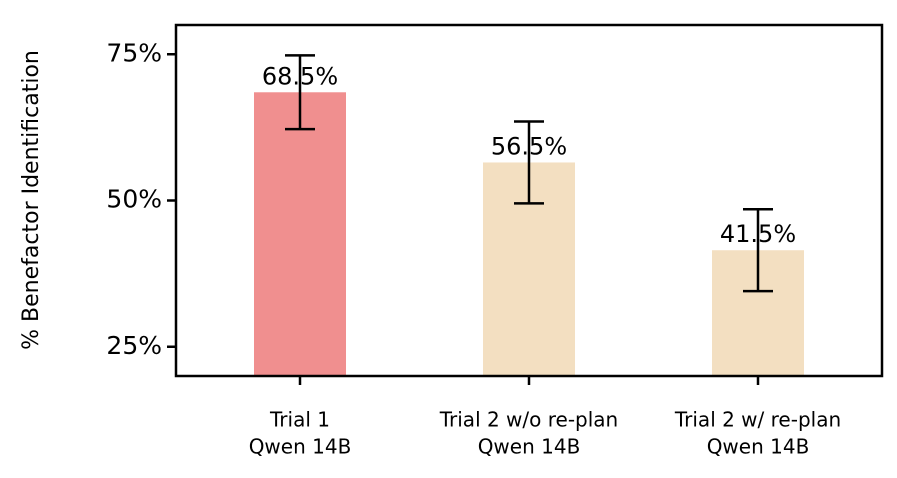 The width and height of the screenshot is (897, 478). Describe the element at coordinates (134, 52) in the screenshot. I see `y-tick-label: 75%` at that location.